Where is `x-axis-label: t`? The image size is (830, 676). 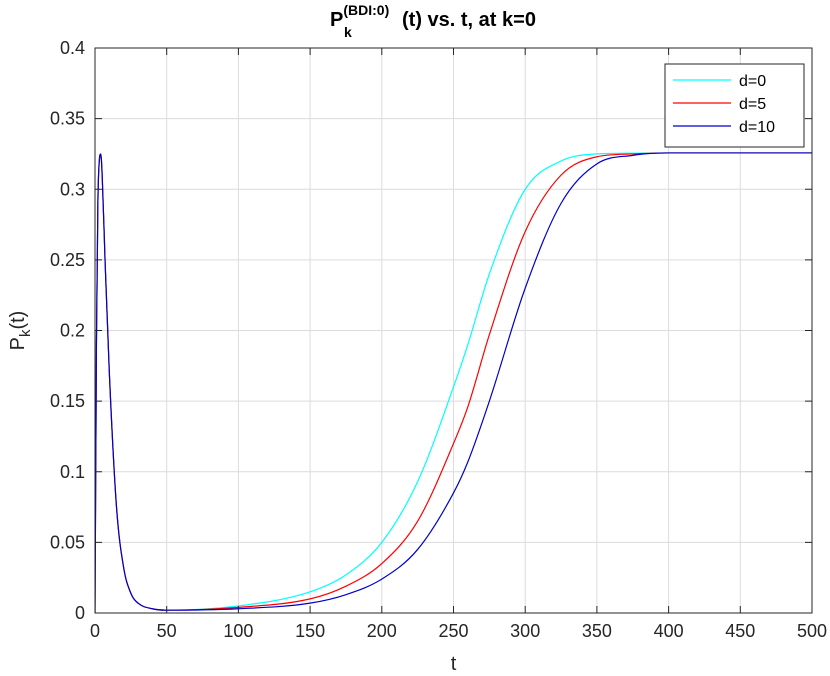 x-axis-label: t is located at coordinates (454, 664).